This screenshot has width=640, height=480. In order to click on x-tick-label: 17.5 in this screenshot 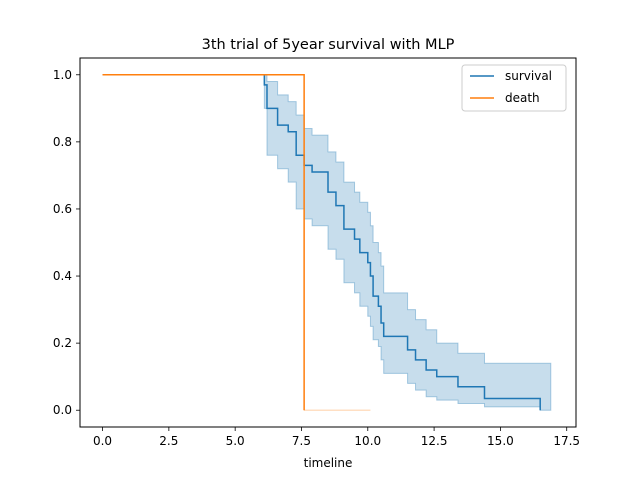, I will do `click(566, 441)`.